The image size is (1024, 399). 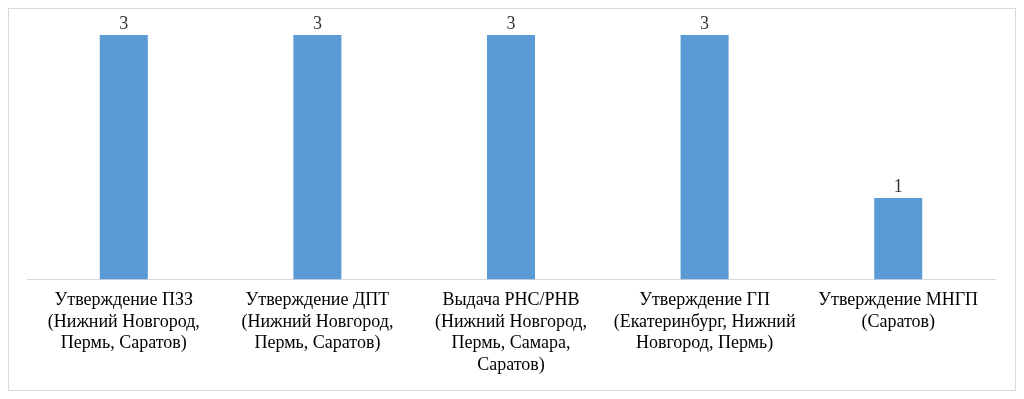 What do you see at coordinates (123, 321) in the screenshot?
I see `x-tick-label: Утверждение ПЗЗ (Нижний Новгород, Пермь, Саратов)` at bounding box center [123, 321].